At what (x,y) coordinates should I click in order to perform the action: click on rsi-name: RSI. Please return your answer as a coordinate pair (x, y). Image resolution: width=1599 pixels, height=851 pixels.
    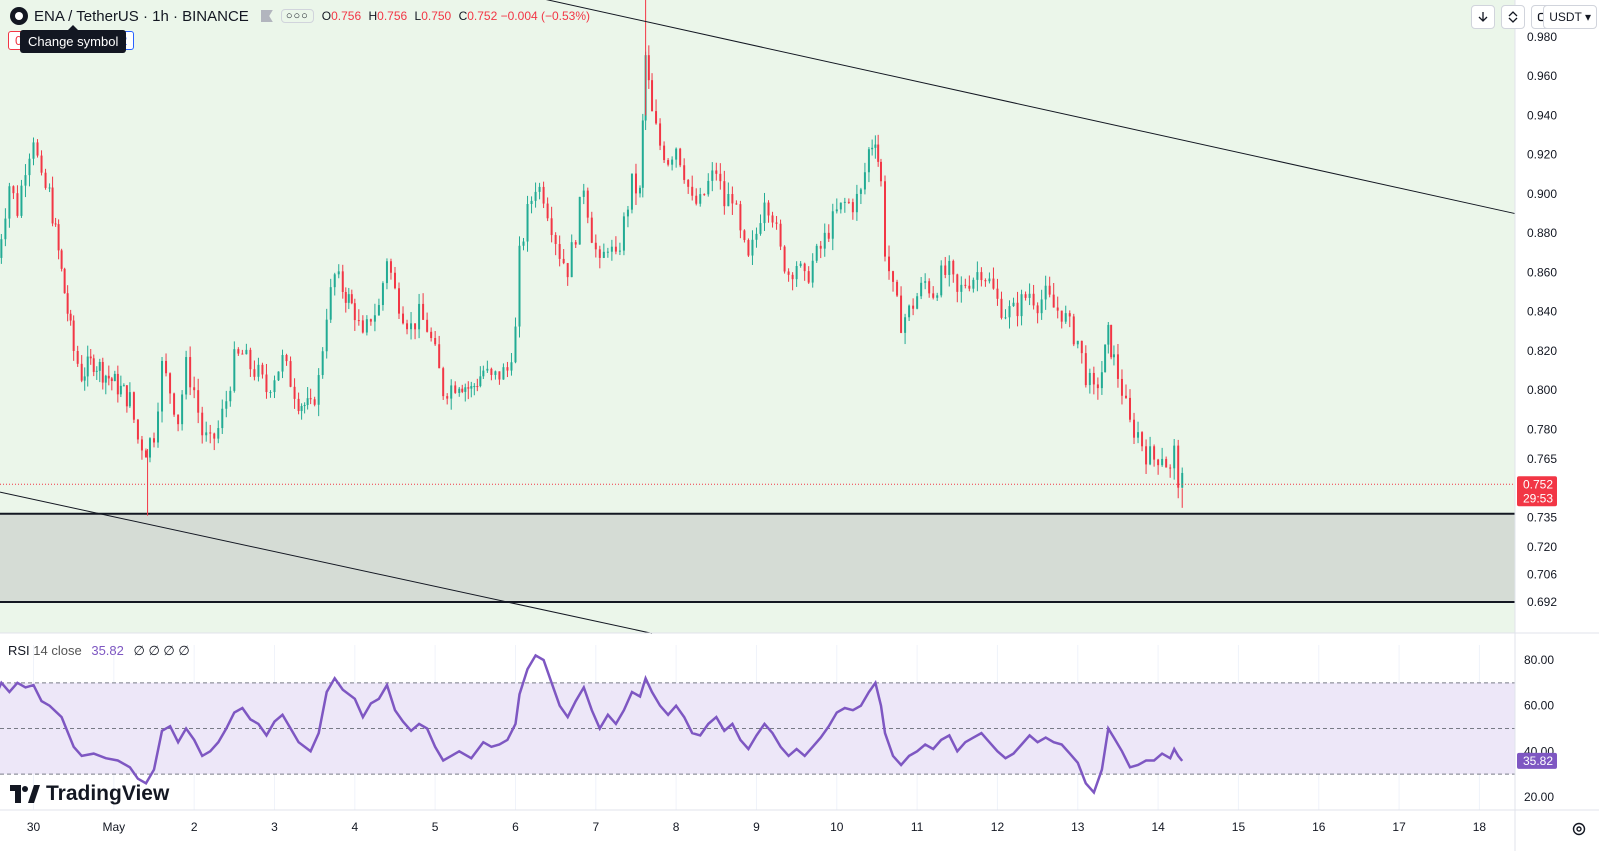
    Looking at the image, I should click on (19, 650).